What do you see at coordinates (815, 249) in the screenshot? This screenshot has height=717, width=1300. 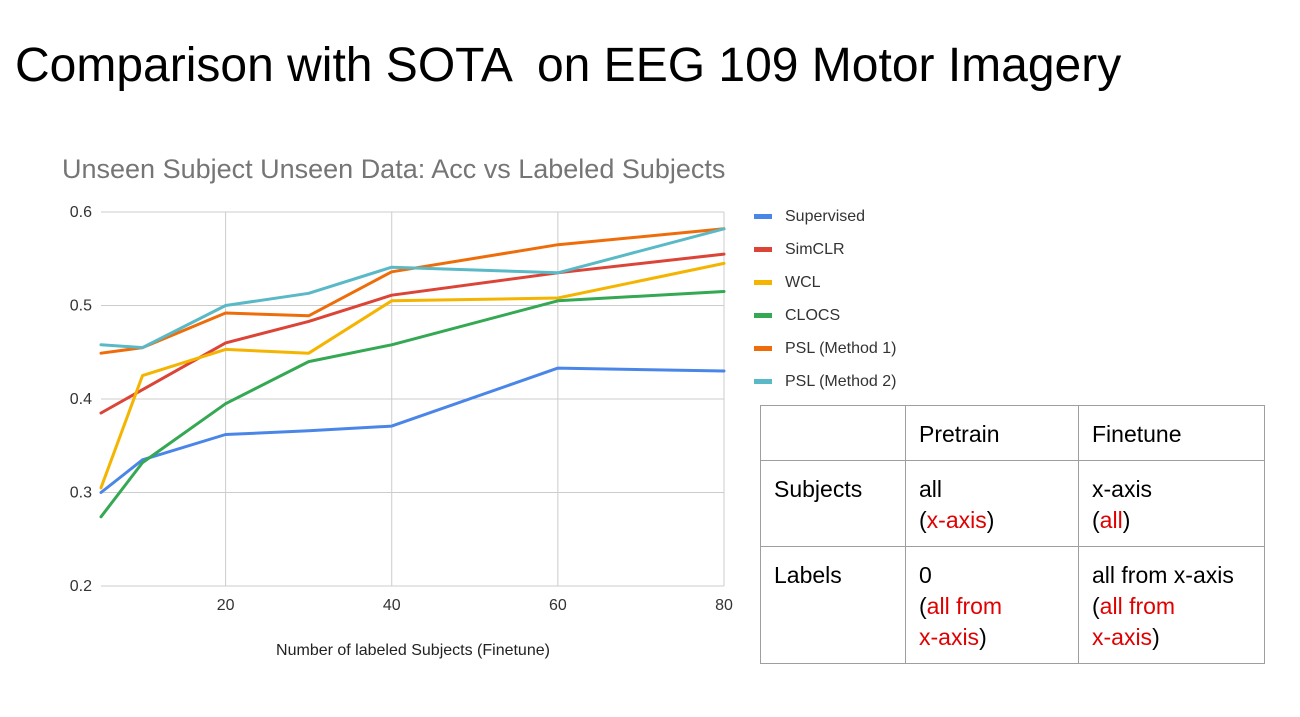 I see `legend-label: SimCLR` at bounding box center [815, 249].